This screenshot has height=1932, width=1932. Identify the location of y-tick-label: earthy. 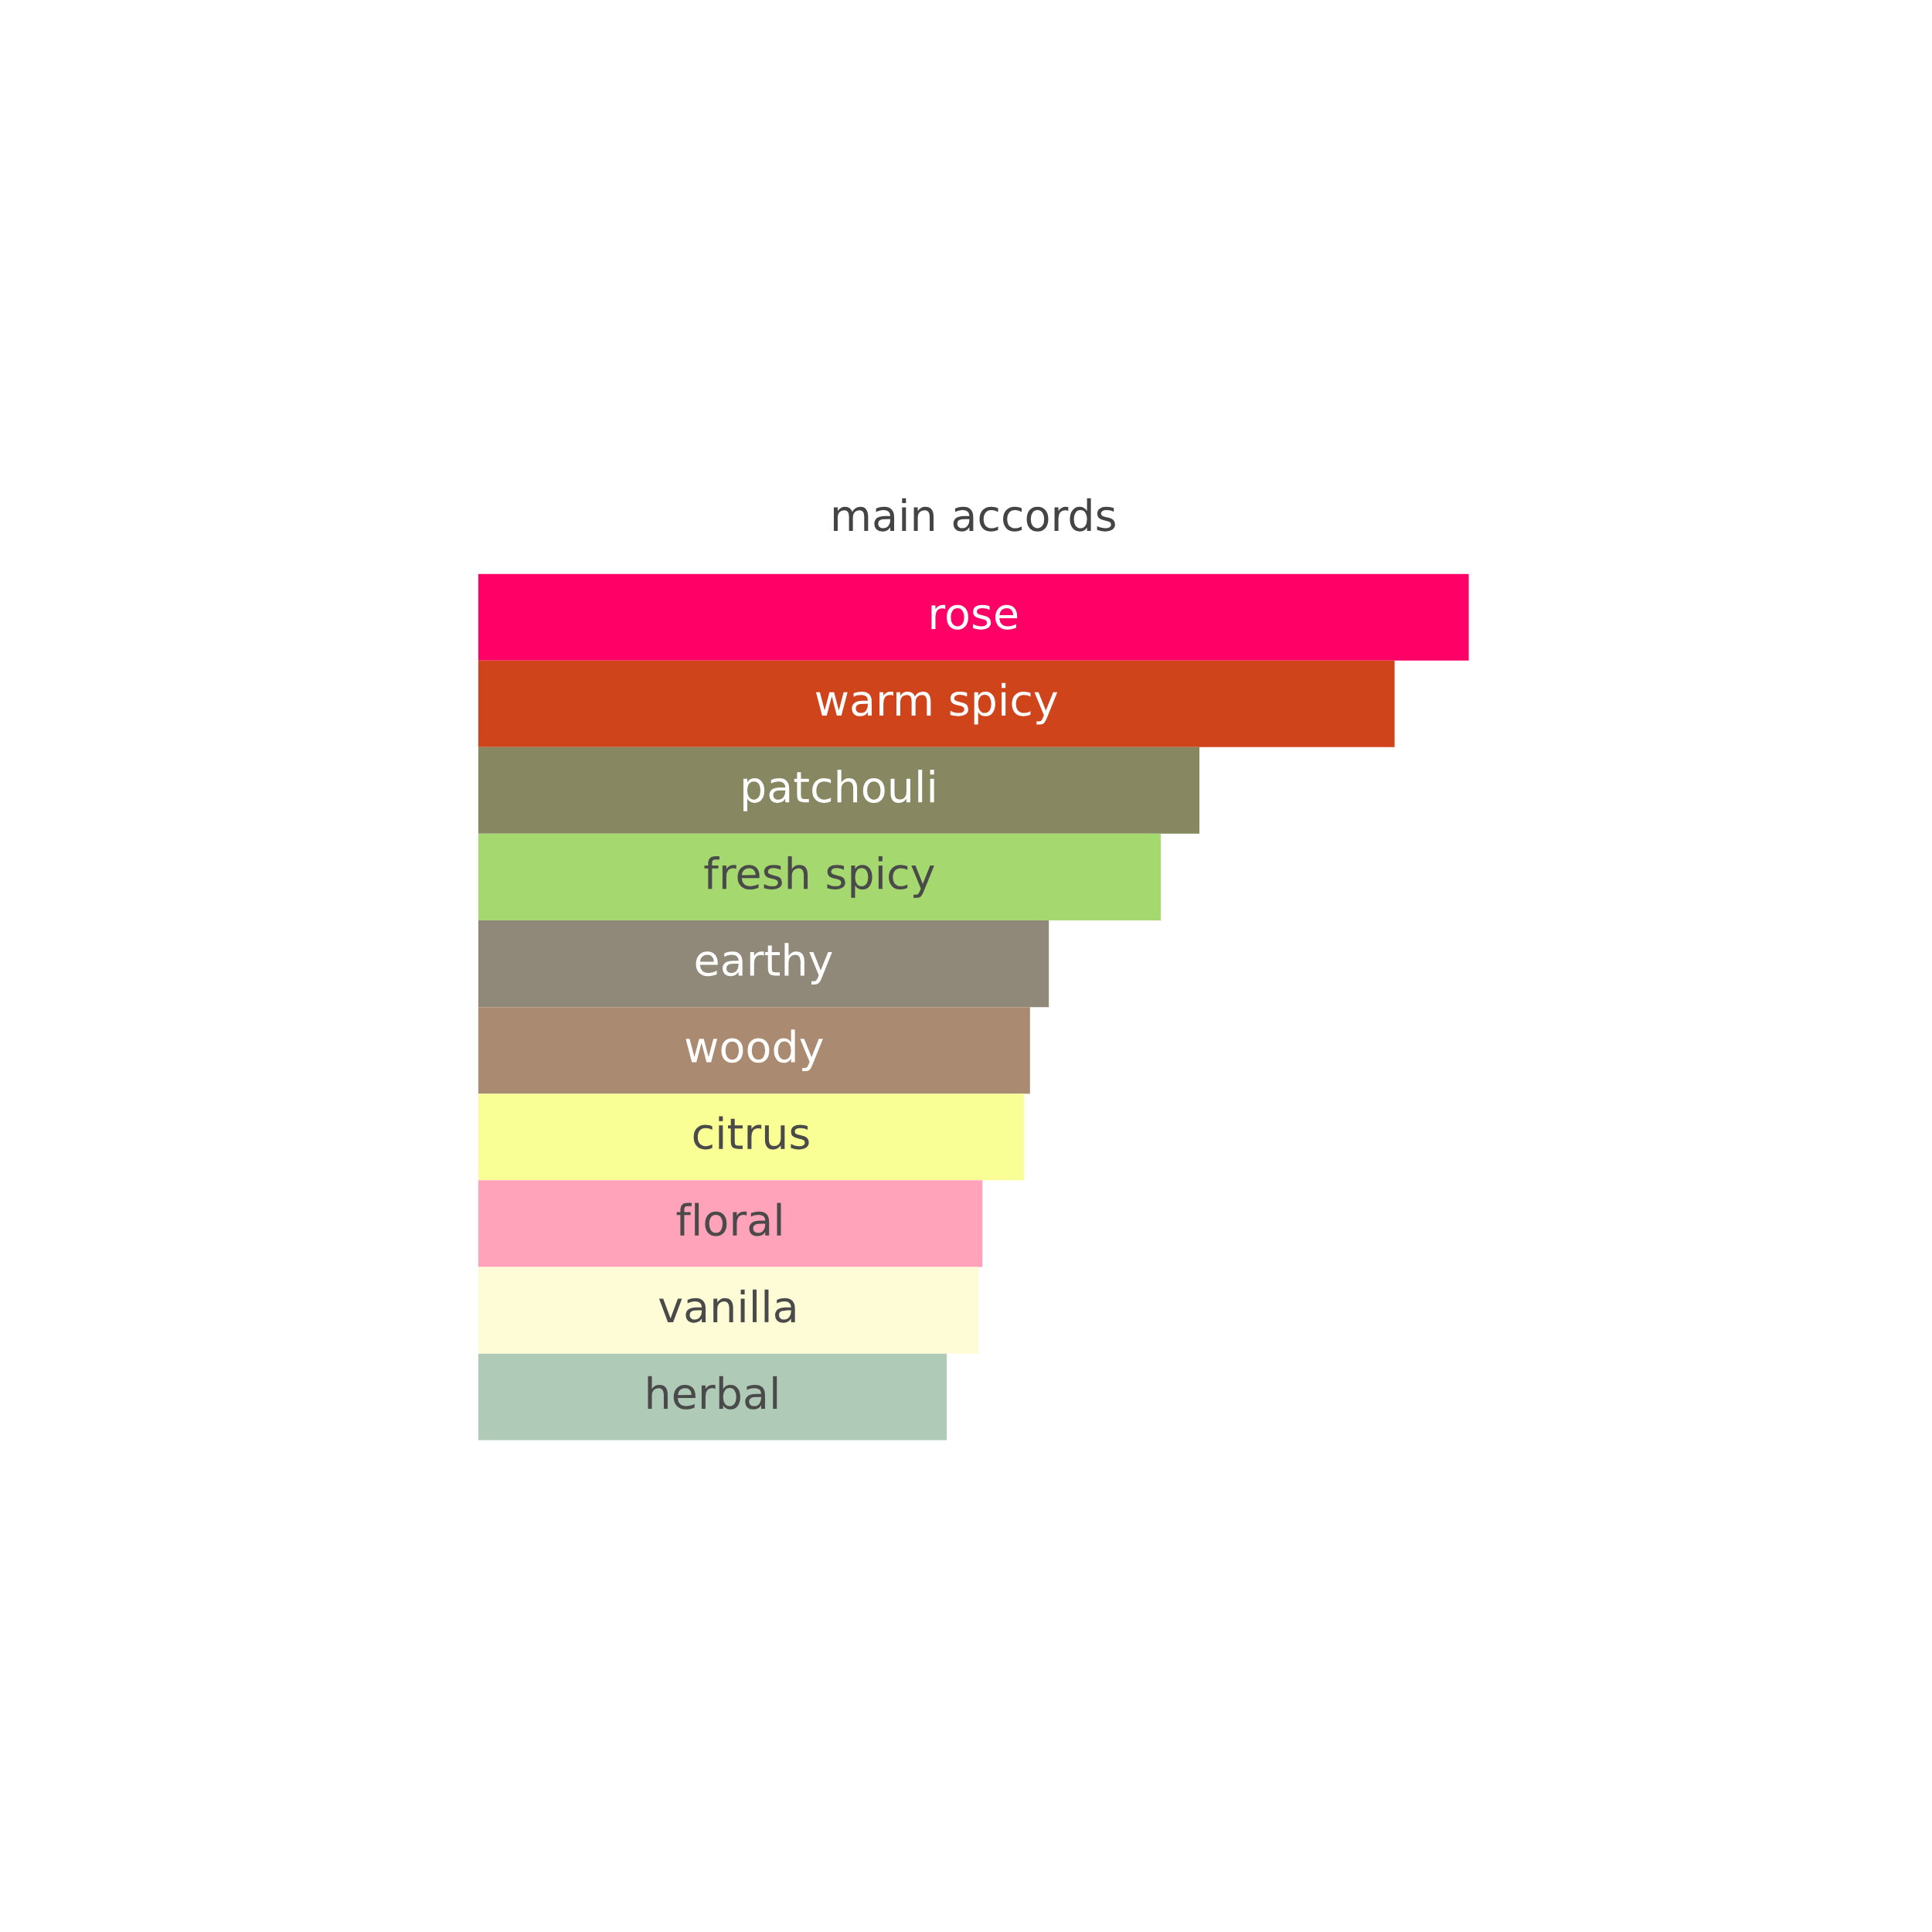
(764, 964).